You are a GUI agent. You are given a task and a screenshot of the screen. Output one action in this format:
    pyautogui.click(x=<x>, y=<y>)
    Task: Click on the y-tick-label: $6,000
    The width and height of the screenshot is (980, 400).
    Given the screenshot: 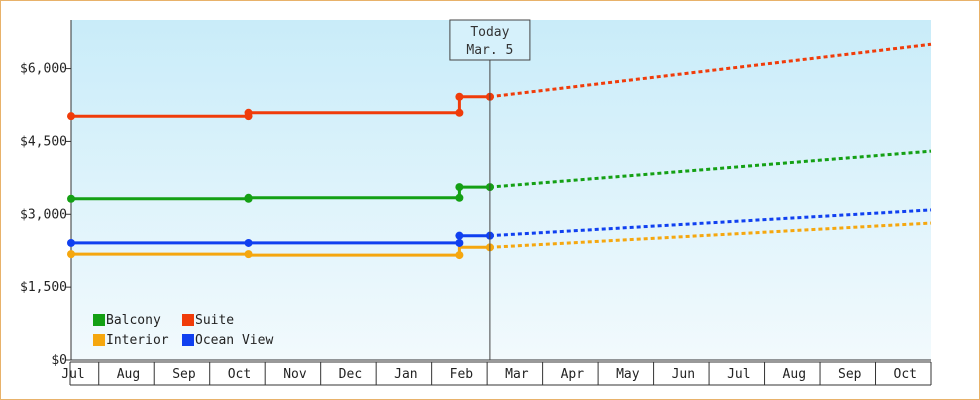 What is the action you would take?
    pyautogui.click(x=43, y=69)
    